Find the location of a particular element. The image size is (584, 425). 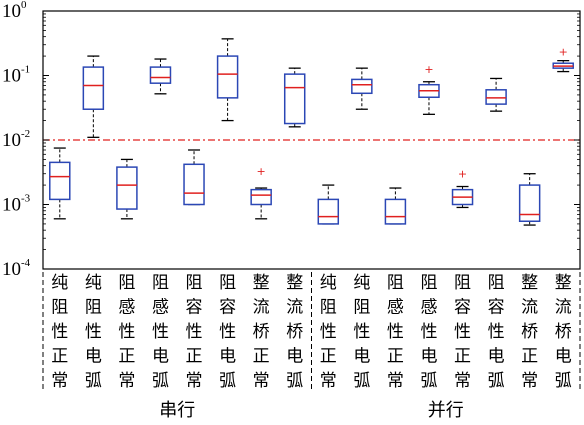

group-labels: 串行 并行 is located at coordinates (311, 410).